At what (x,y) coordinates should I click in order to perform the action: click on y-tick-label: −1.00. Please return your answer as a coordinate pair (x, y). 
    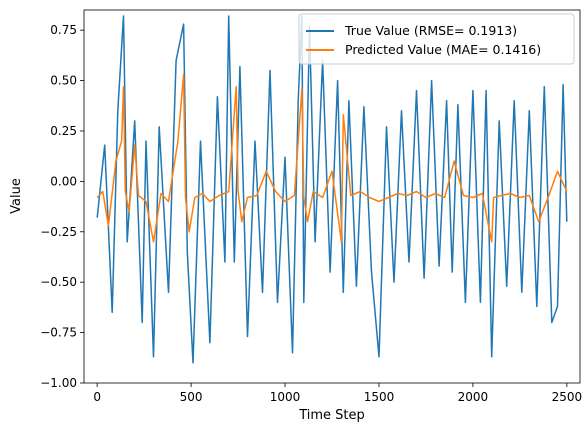
    Looking at the image, I should click on (58, 383).